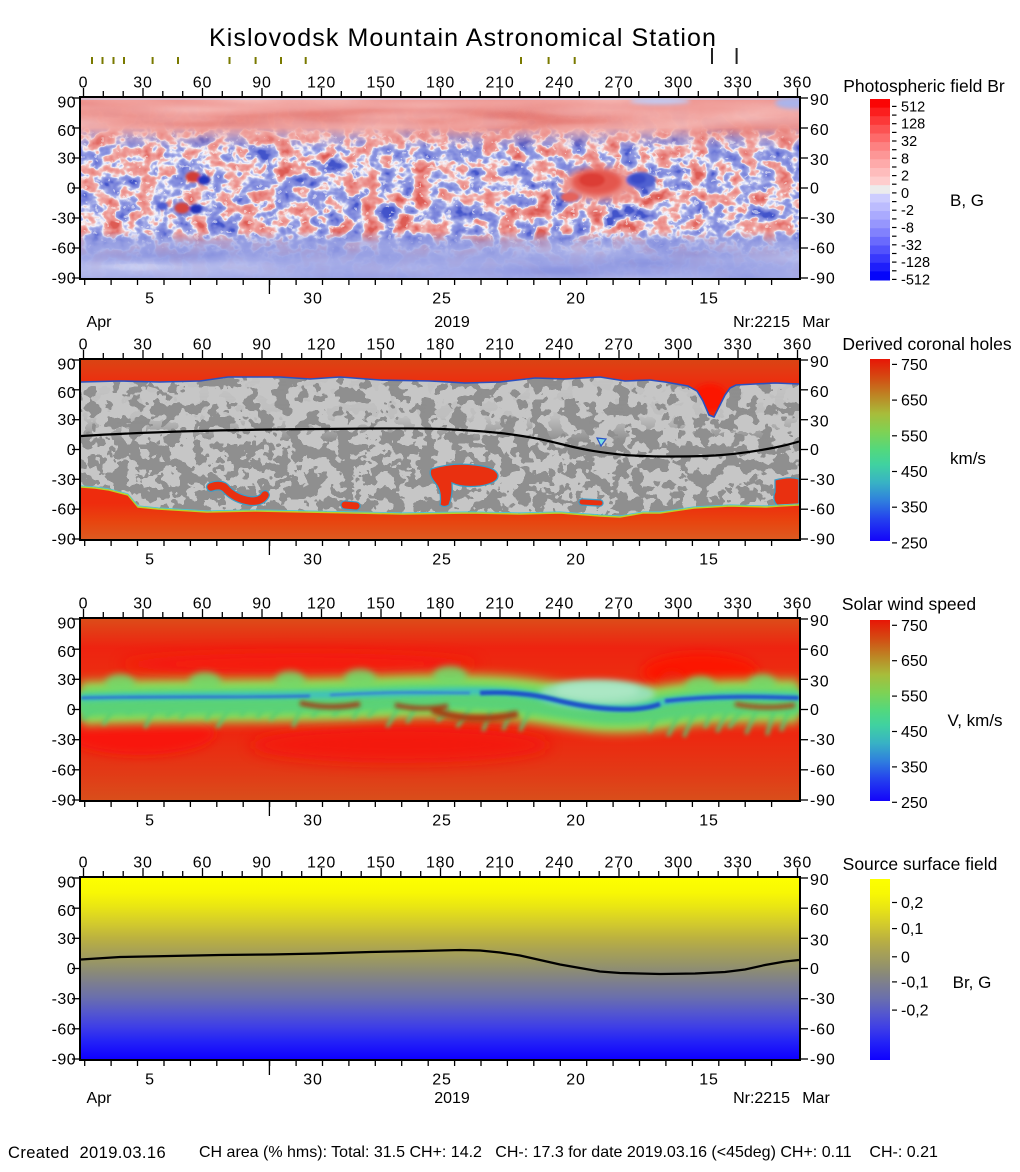 This screenshot has height=1172, width=1020. Describe the element at coordinates (974, 720) in the screenshot. I see `svg-text: V, km/s` at that location.